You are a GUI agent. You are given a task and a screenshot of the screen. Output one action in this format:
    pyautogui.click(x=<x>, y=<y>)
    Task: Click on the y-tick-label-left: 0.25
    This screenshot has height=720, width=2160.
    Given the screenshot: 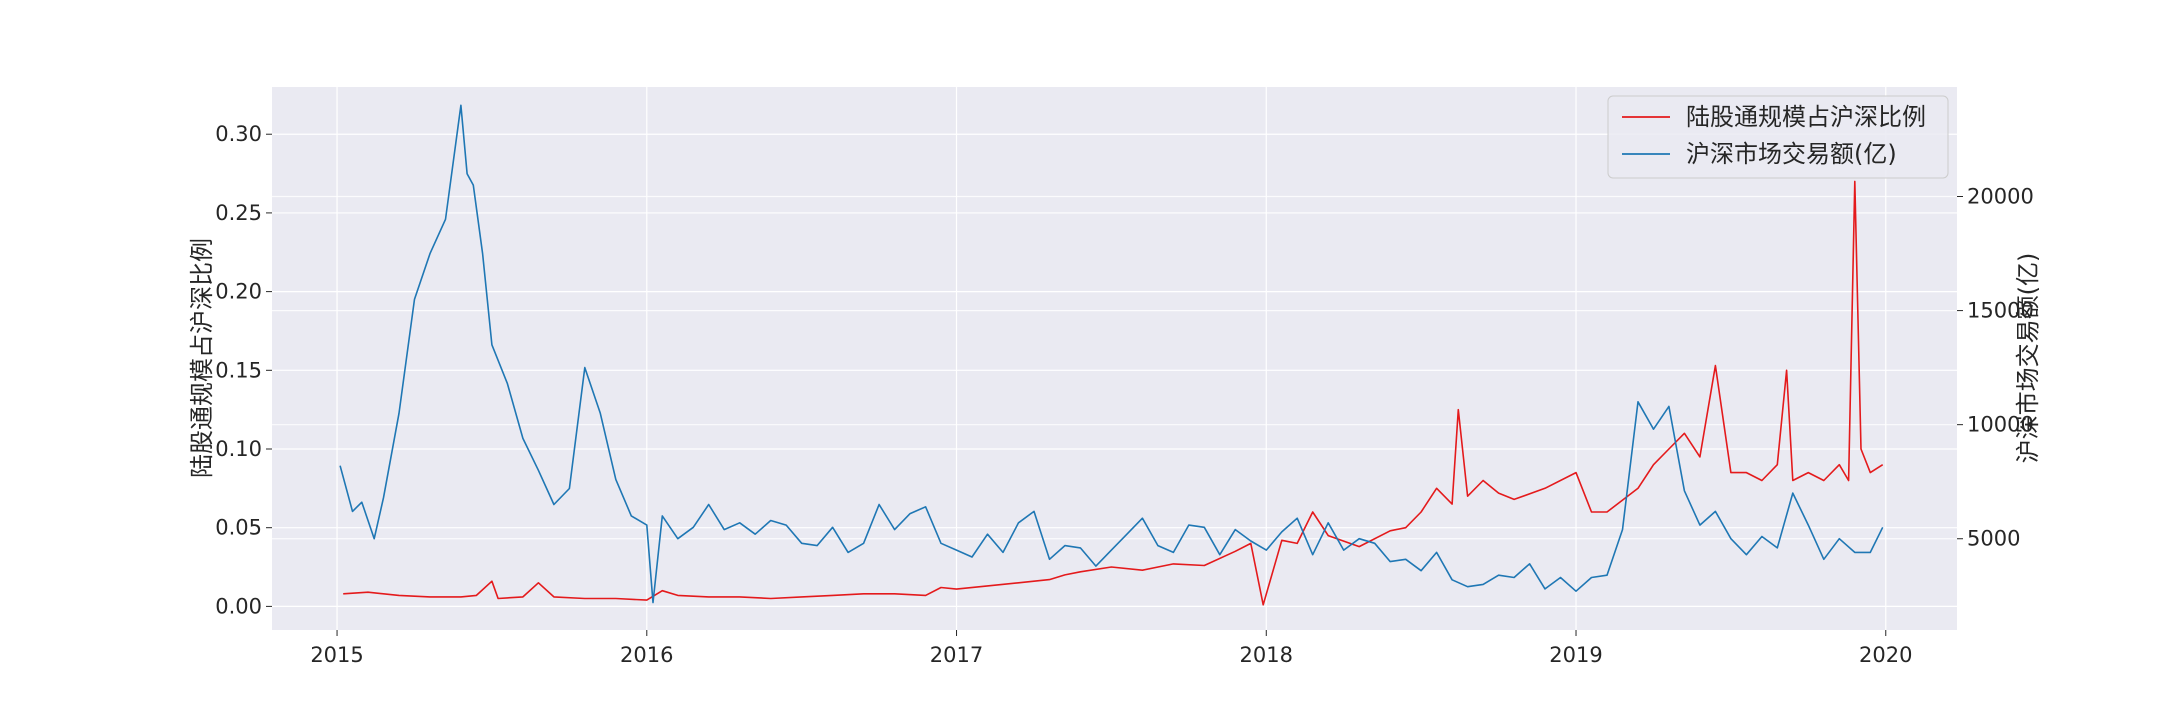 What is the action you would take?
    pyautogui.click(x=238, y=213)
    